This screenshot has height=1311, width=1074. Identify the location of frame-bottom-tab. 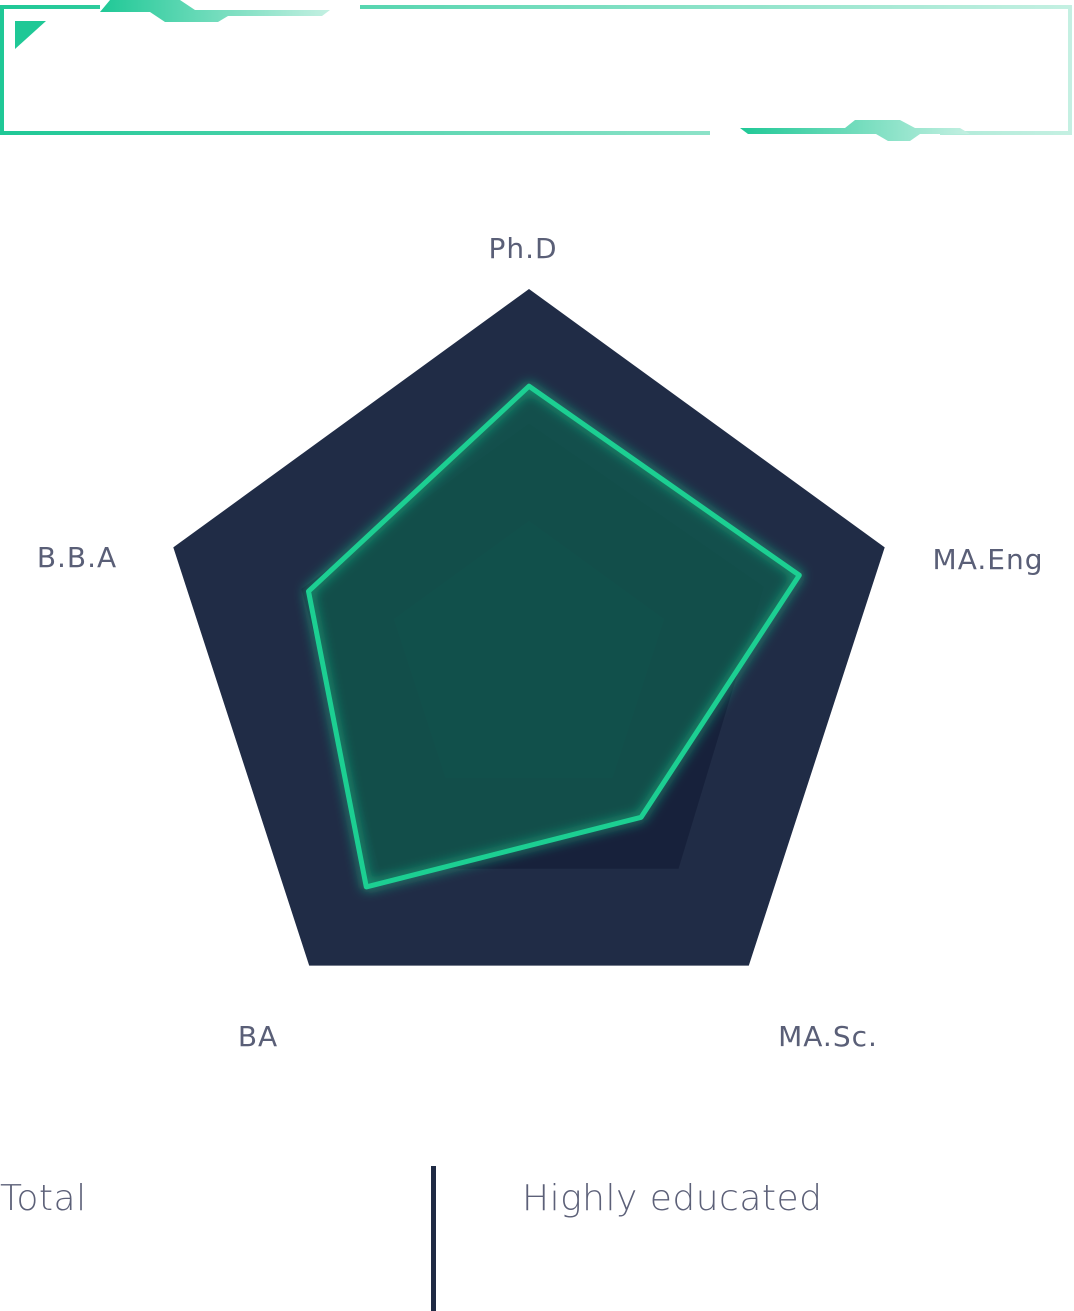
(855, 130).